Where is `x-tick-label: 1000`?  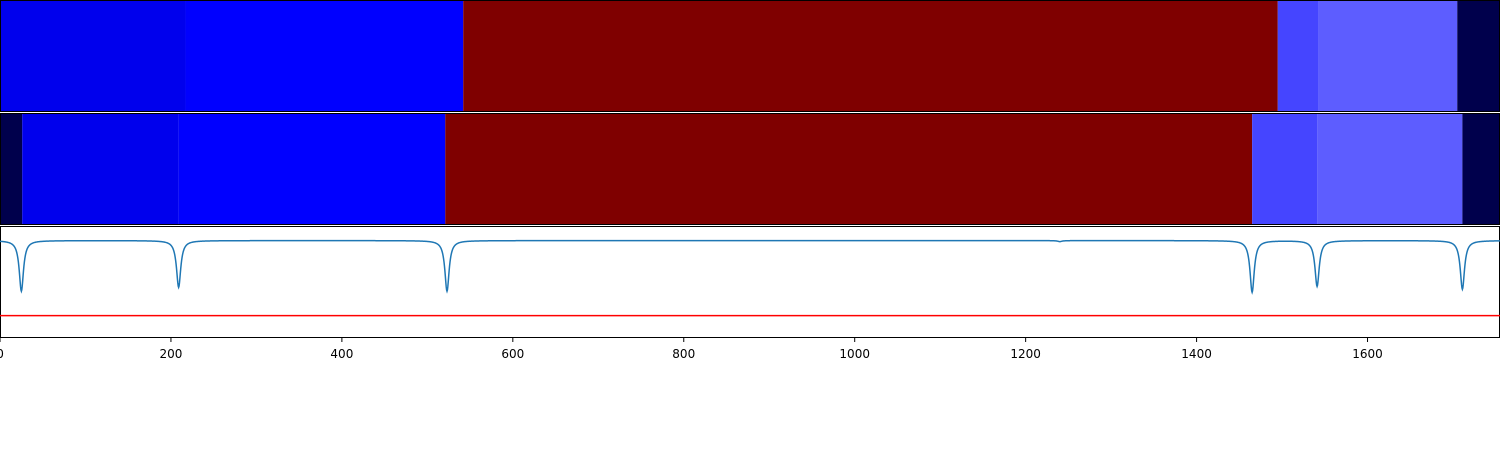
x-tick-label: 1000 is located at coordinates (854, 354).